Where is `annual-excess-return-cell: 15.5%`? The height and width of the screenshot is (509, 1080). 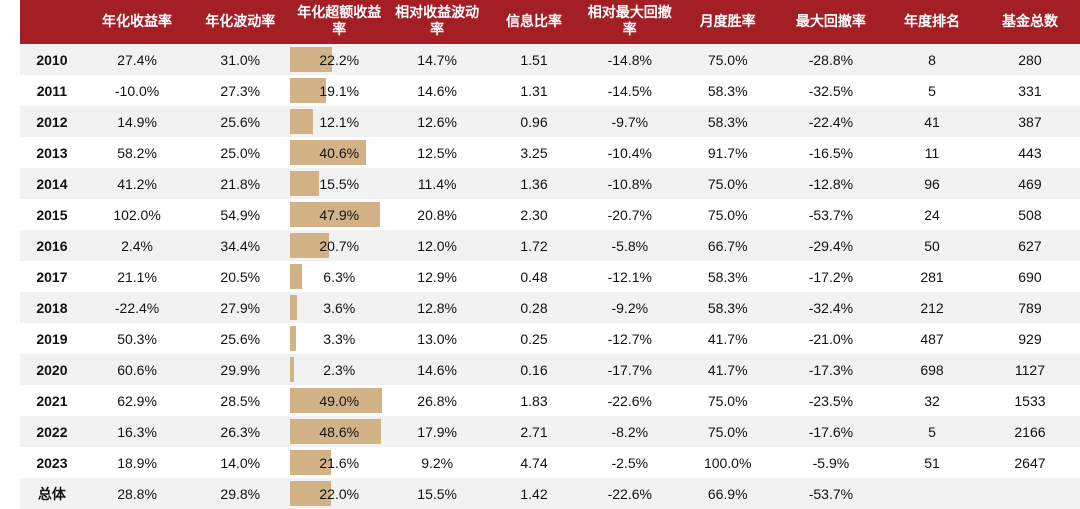
annual-excess-return-cell: 15.5% is located at coordinates (339, 183).